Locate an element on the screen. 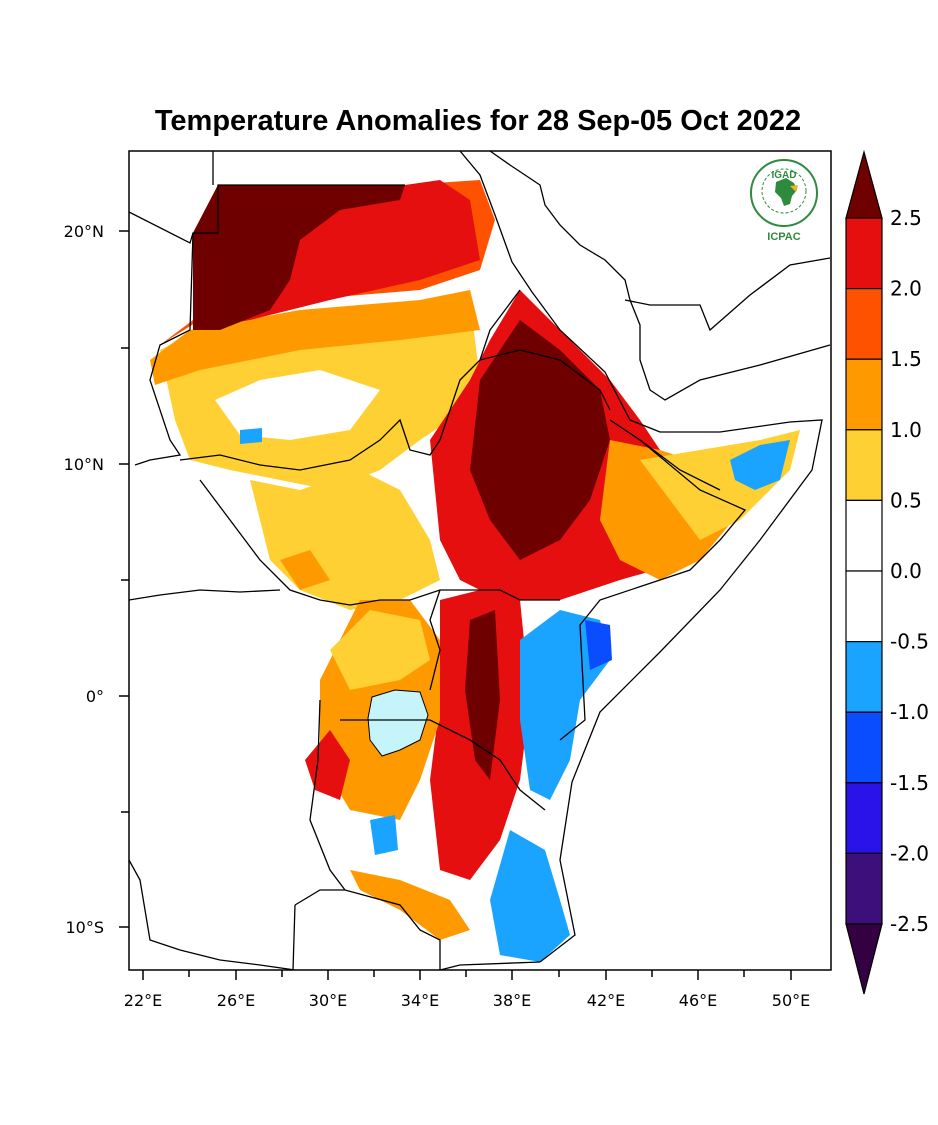 Image resolution: width=938 pixels, height=1125 pixels. region-rift-maroon is located at coordinates (482, 695).